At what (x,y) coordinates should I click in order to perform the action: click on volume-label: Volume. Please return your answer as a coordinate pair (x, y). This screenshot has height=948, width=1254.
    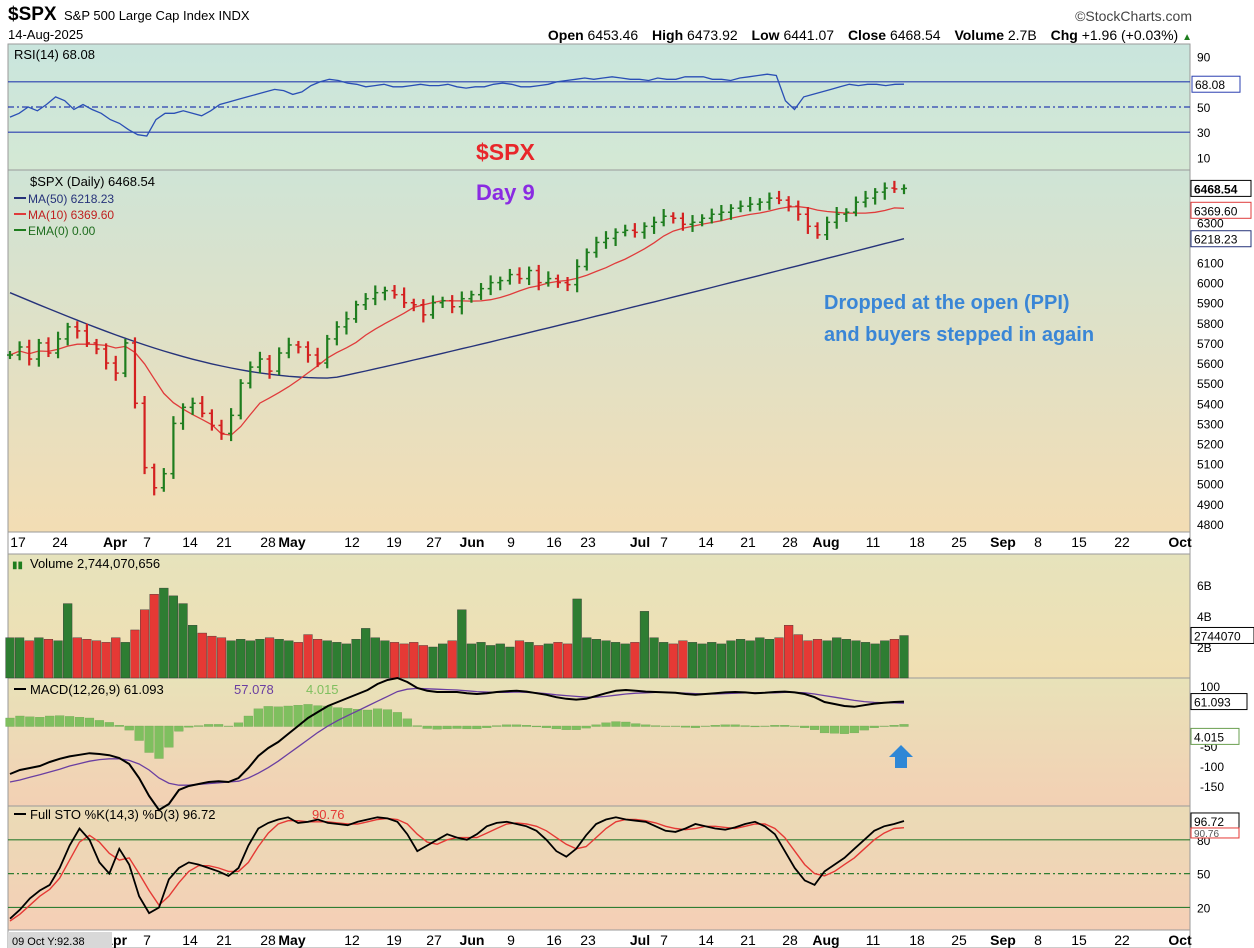
    Looking at the image, I should click on (979, 35).